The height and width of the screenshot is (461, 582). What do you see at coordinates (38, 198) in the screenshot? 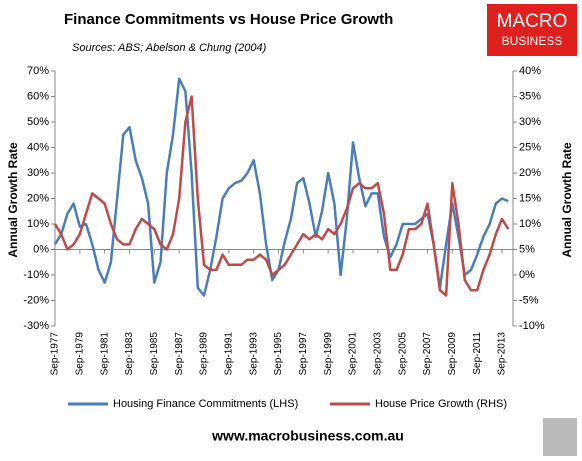
I see `y-tick-label: 20%` at bounding box center [38, 198].